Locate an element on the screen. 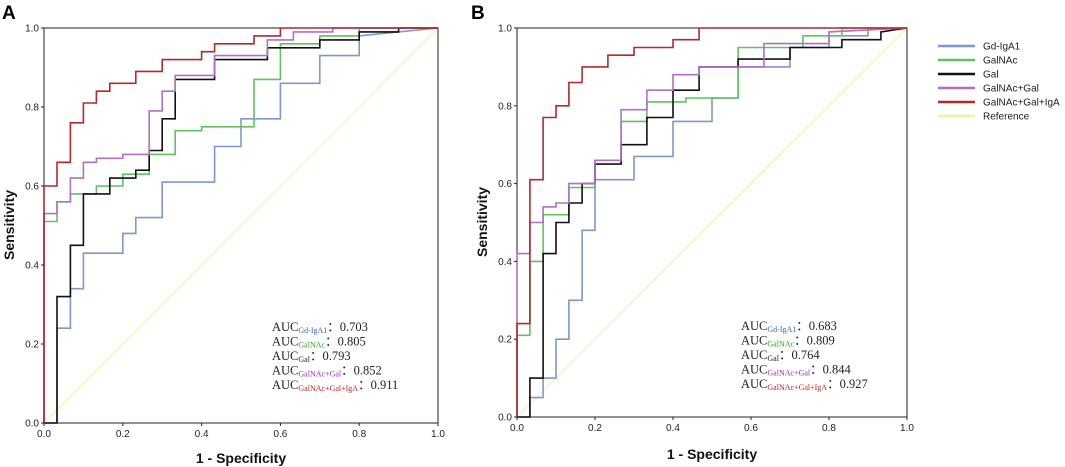 Image resolution: width=1065 pixels, height=467 pixels. panel-b-letter: B is located at coordinates (478, 13).